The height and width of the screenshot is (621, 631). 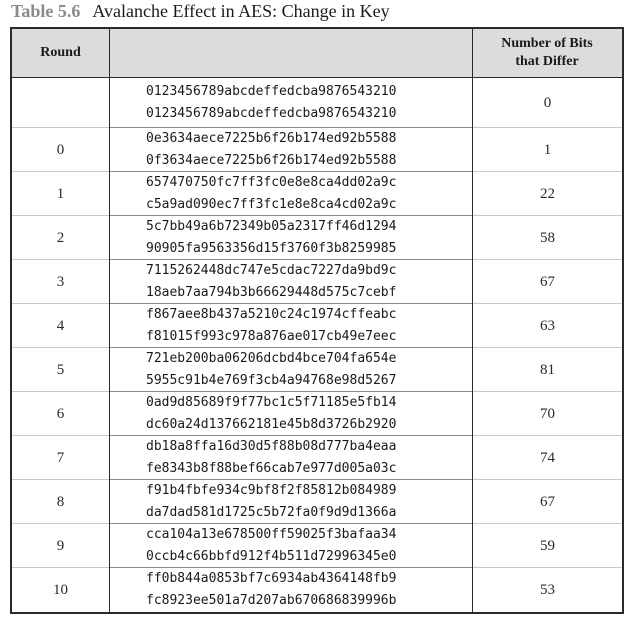 What do you see at coordinates (60, 501) in the screenshot?
I see `round-cell: 8` at bounding box center [60, 501].